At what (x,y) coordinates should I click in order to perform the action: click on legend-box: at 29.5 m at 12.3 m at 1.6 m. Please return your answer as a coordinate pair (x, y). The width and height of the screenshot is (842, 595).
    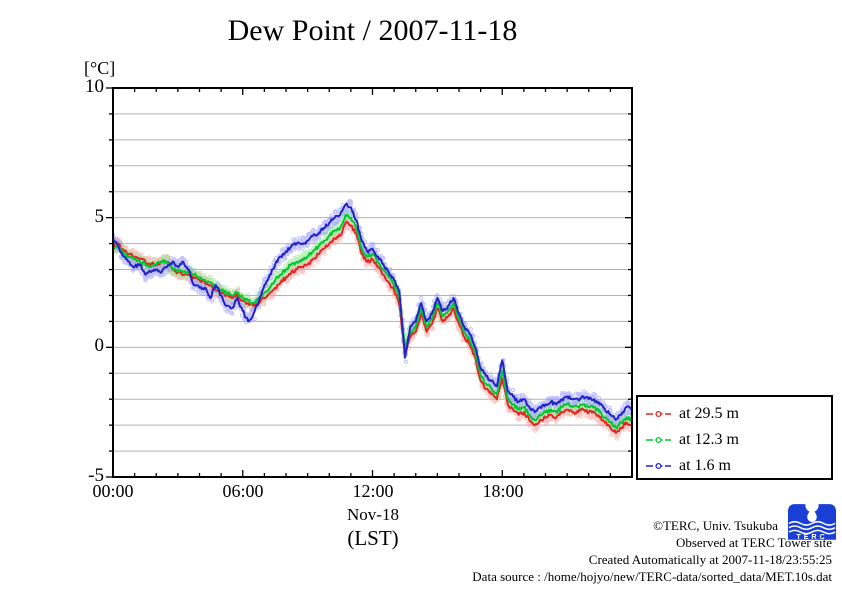
    Looking at the image, I should click on (734, 437).